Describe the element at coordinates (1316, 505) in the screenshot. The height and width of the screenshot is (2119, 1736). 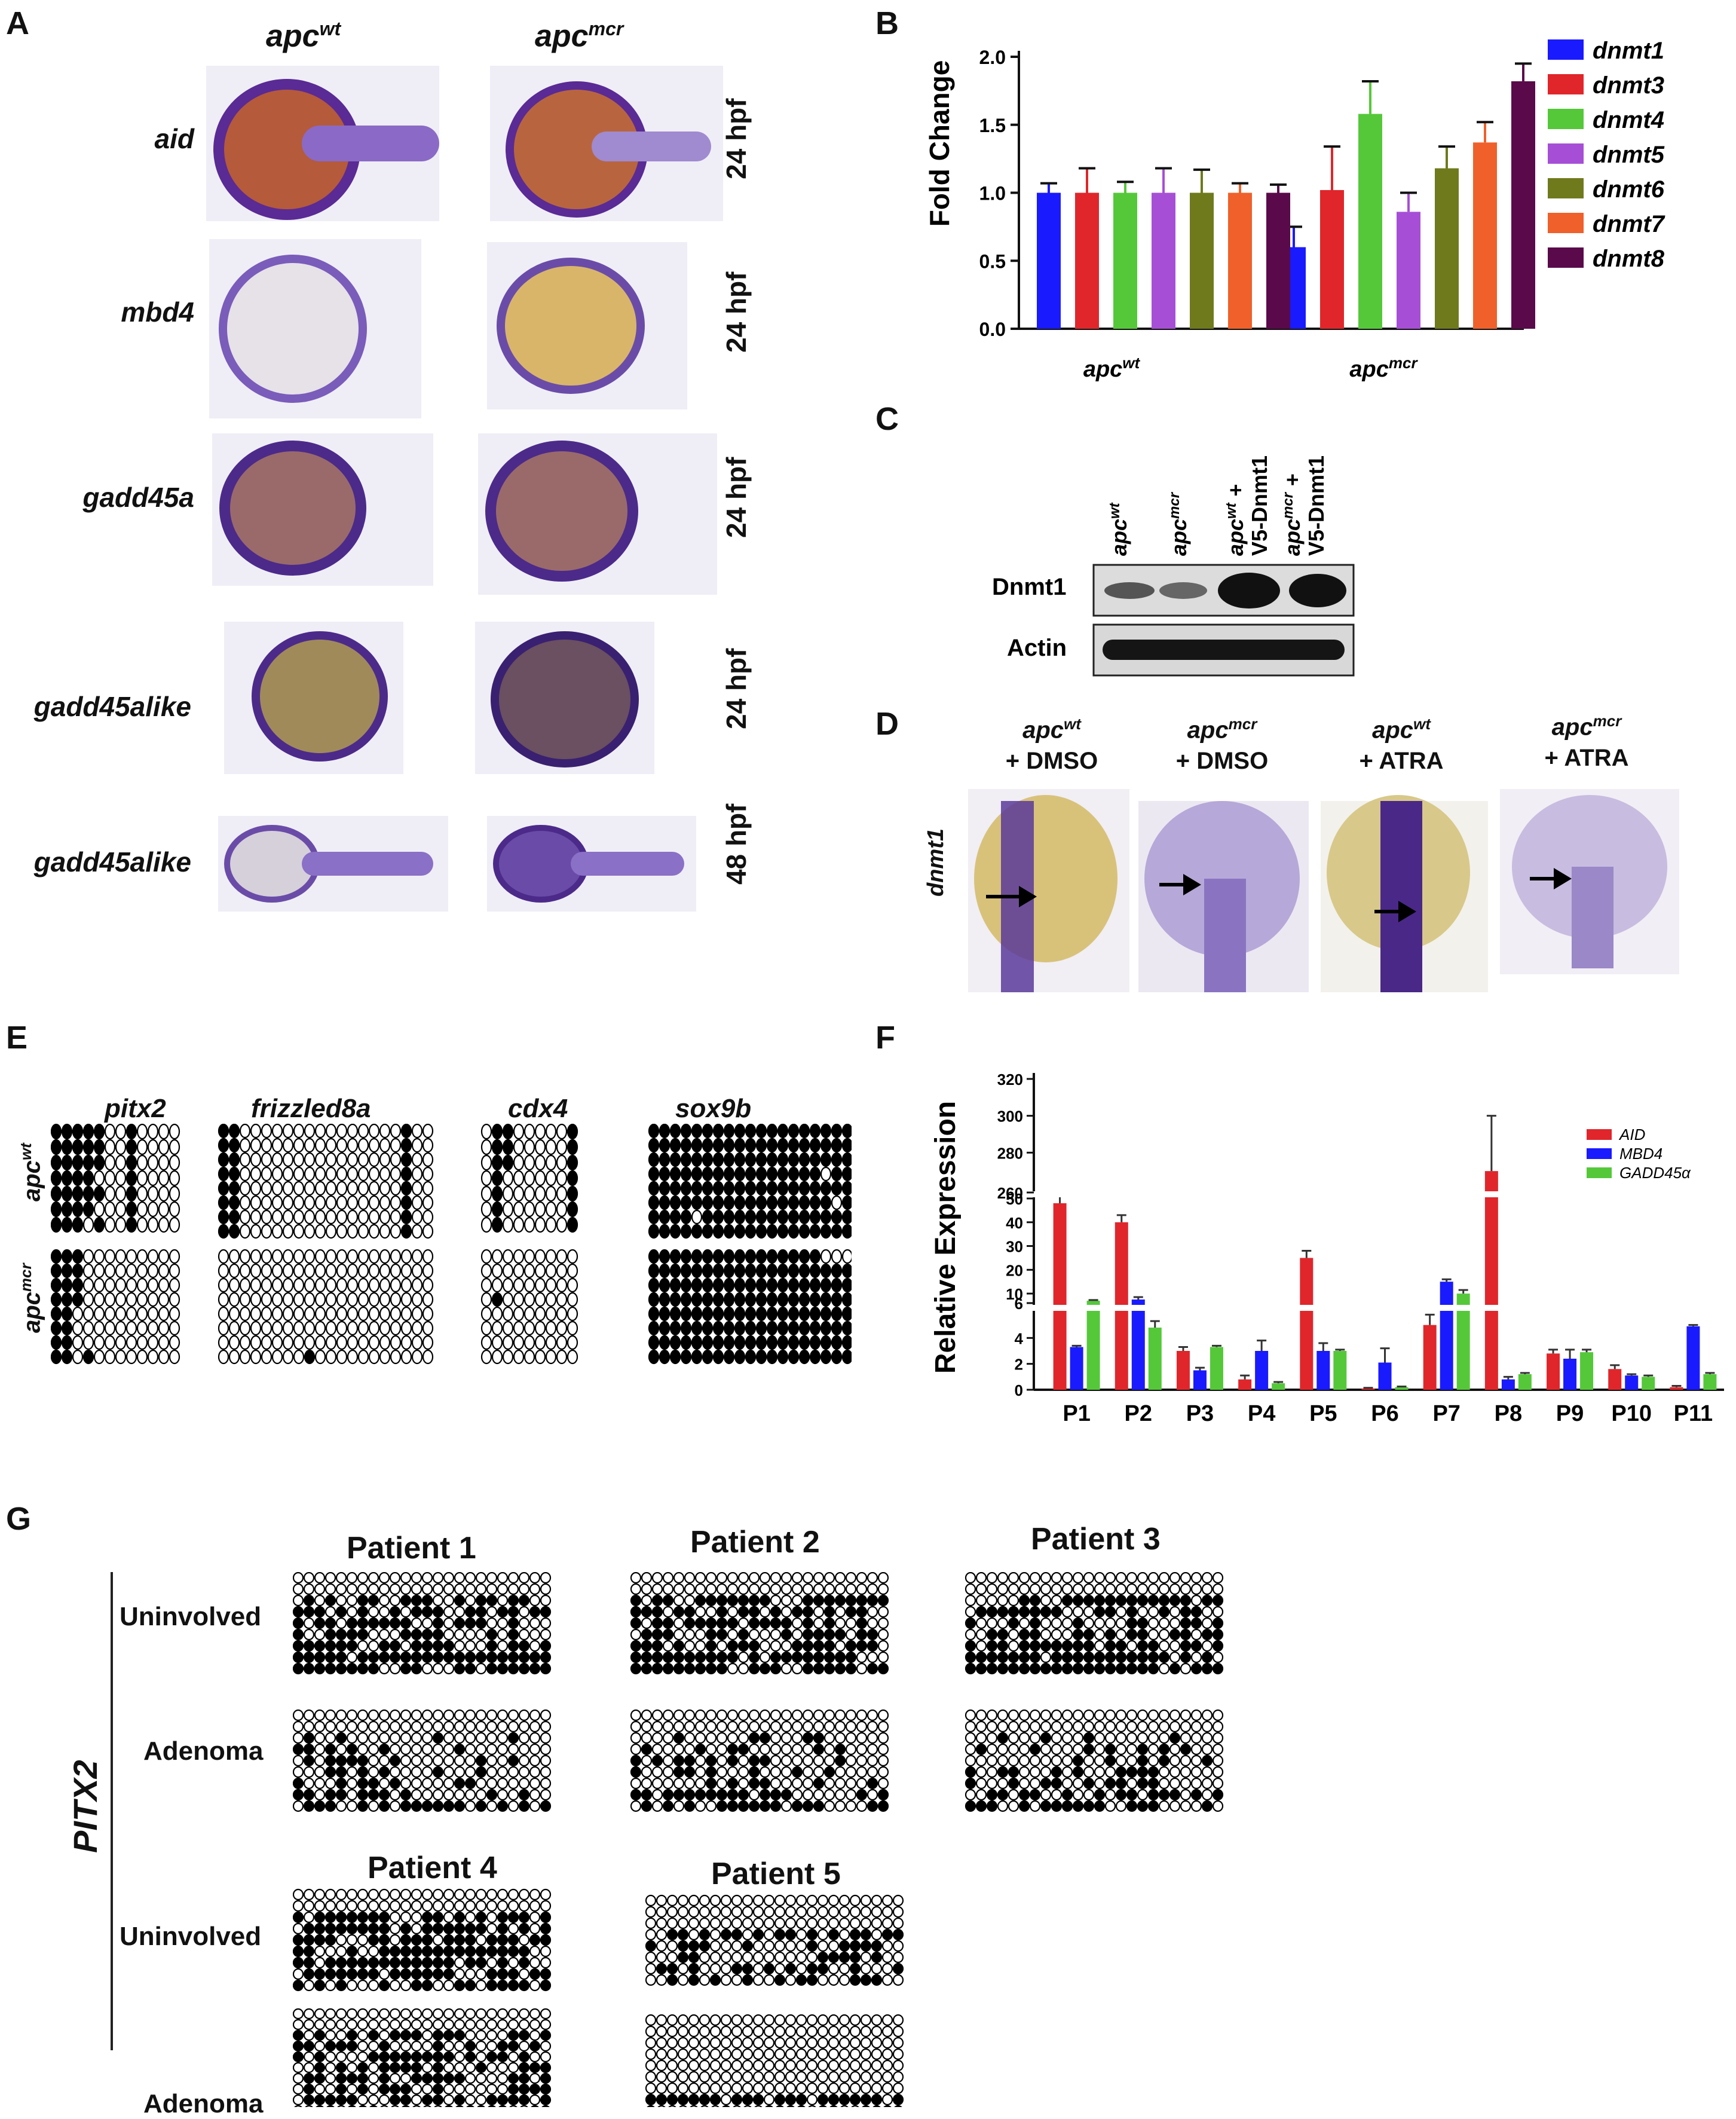
I see `panel-c-lane-label: V5-Dnmt1` at that location.